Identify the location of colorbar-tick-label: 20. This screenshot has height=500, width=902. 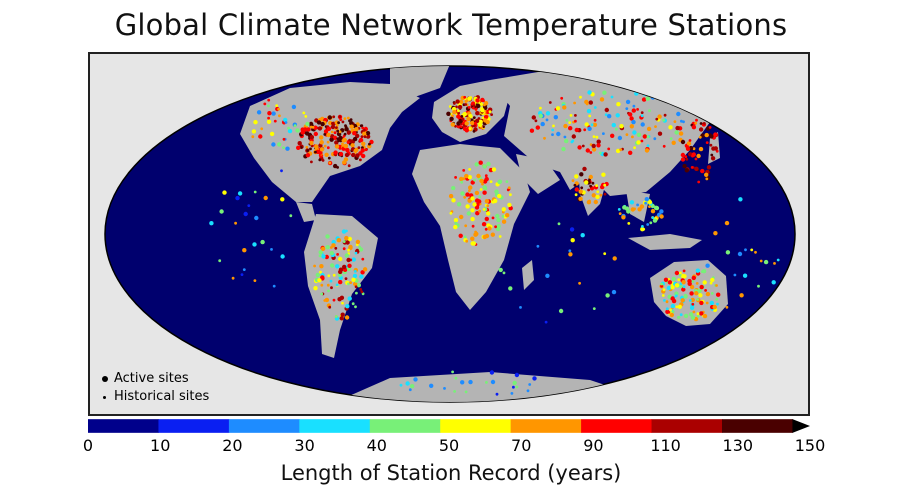
(232, 445).